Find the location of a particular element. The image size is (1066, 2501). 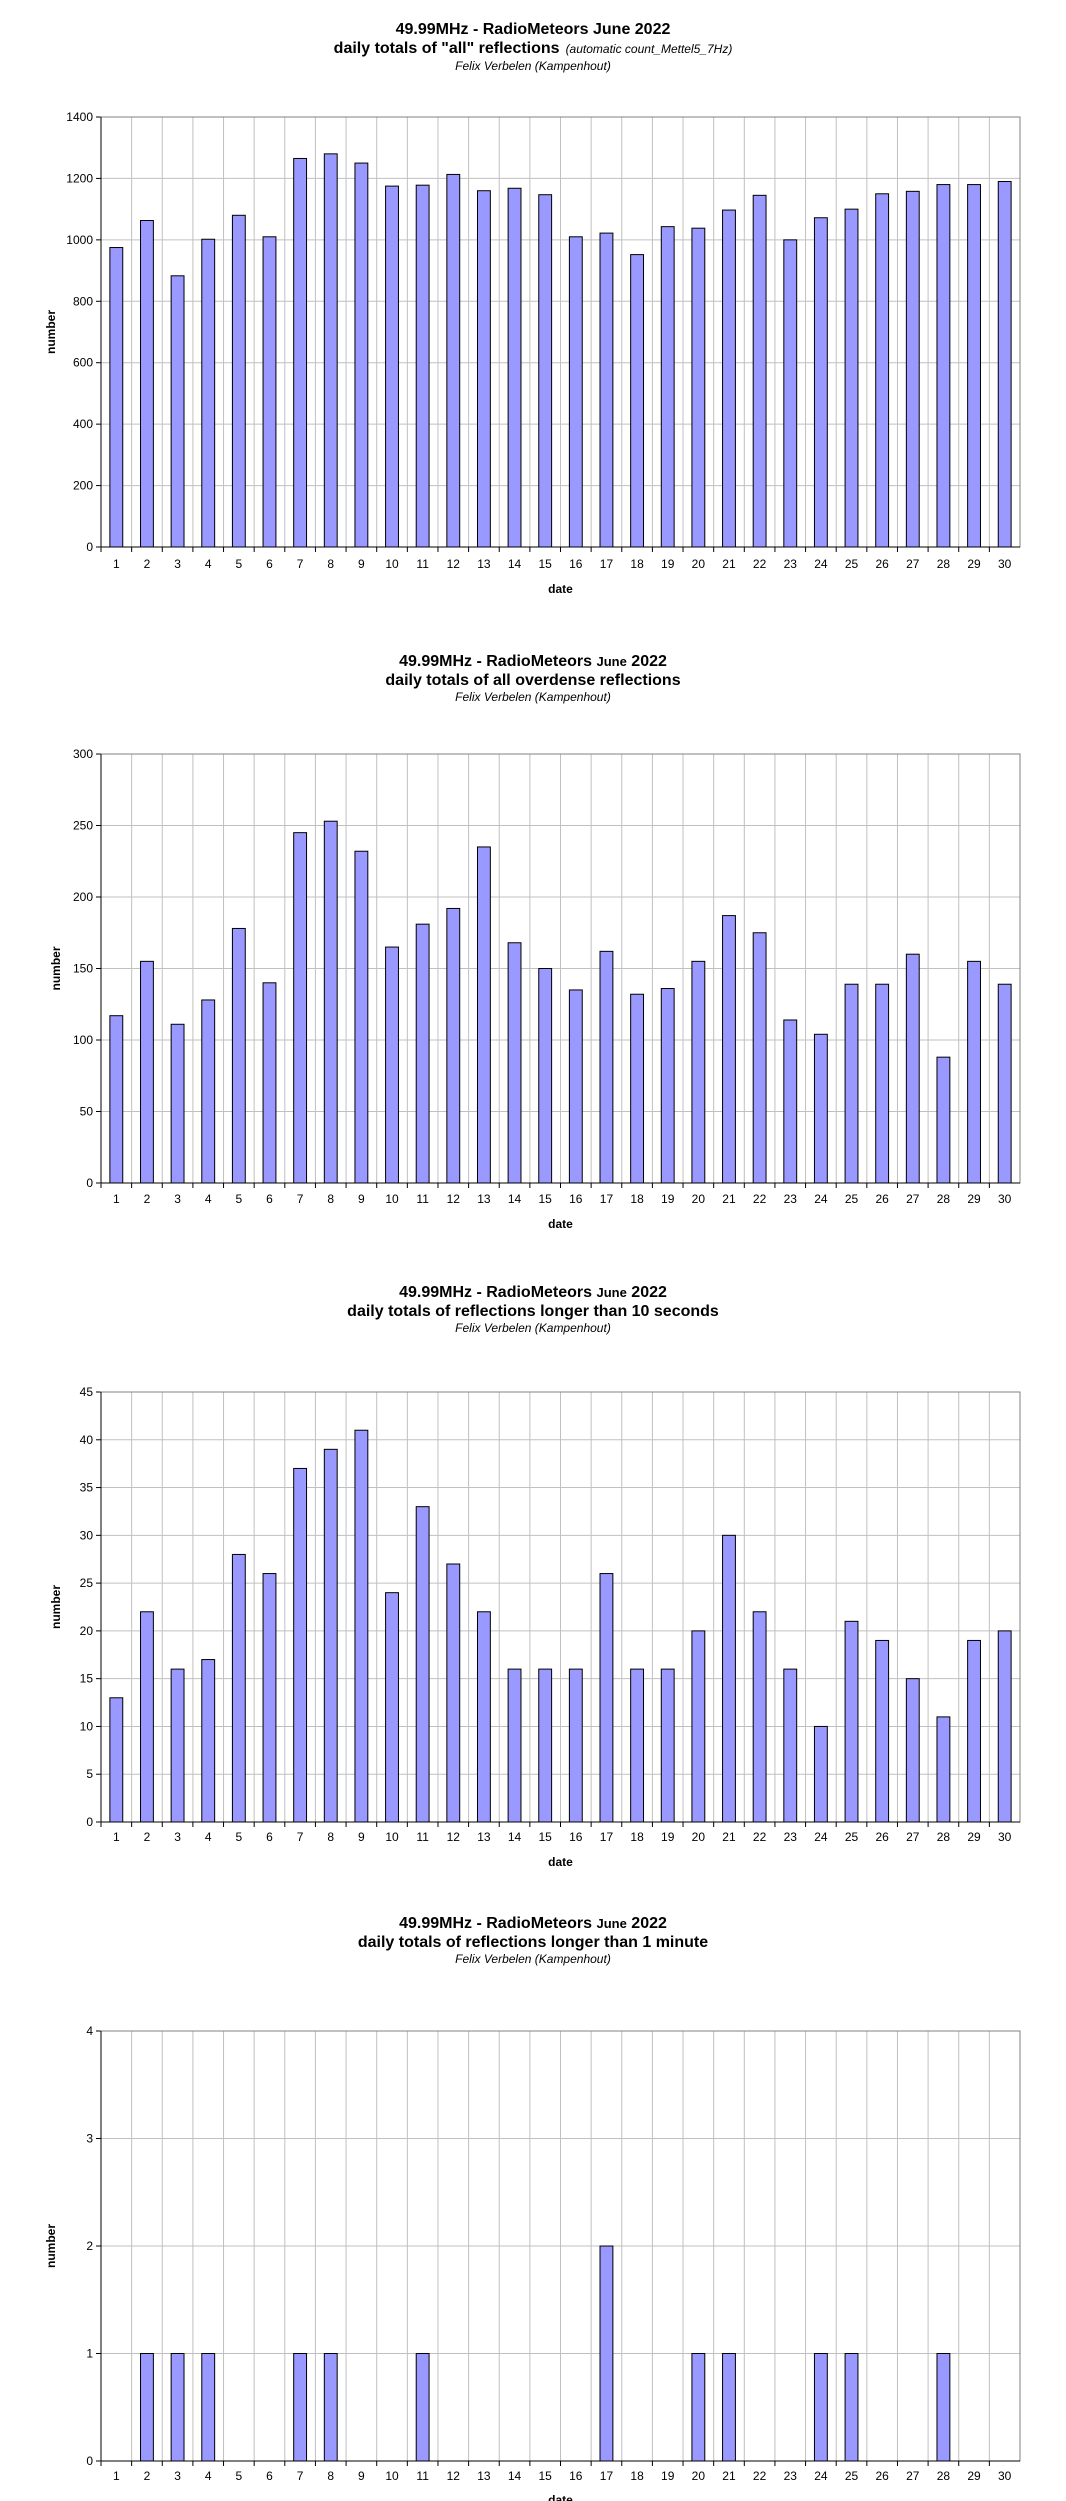

chart4-title: 49.99MHz - RadioMeteors June 2022 is located at coordinates (533, 1923).